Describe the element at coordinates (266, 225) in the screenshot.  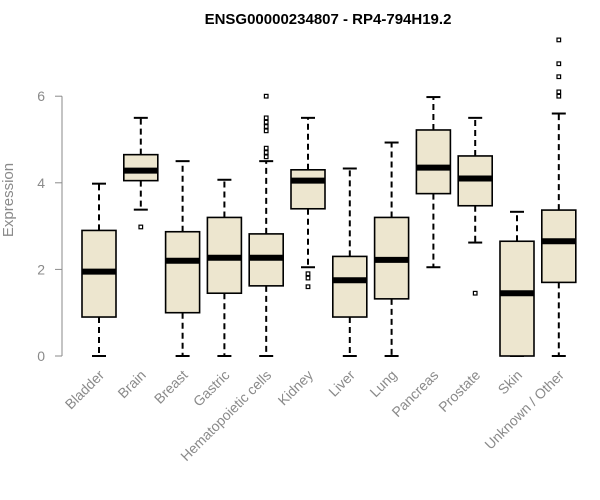
I see `box-hematopoietic-cells` at that location.